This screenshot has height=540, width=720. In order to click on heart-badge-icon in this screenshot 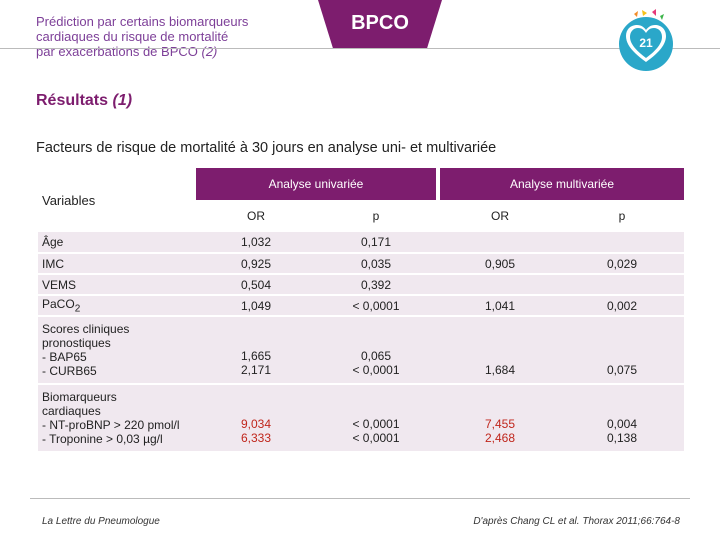, I will do `click(646, 40)`.